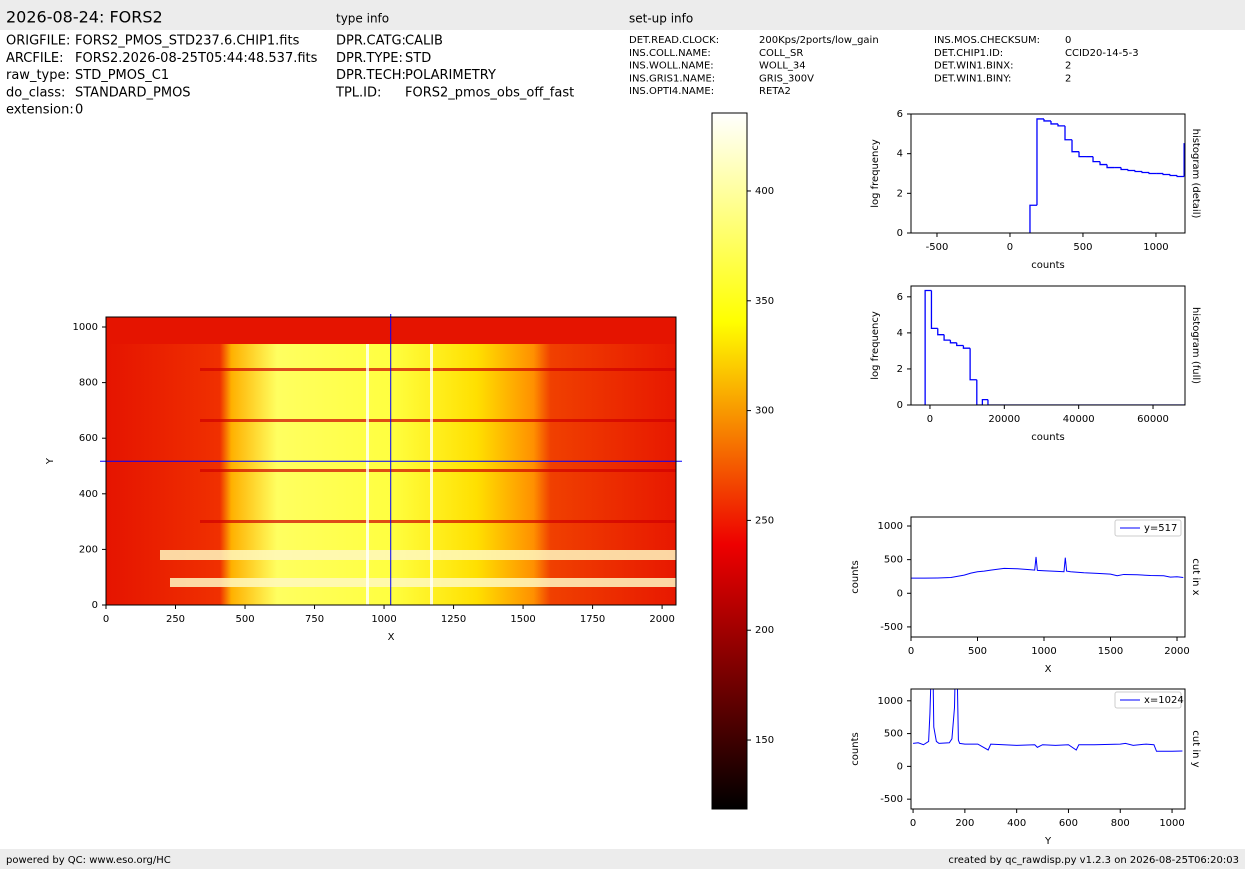 Image resolution: width=1245 pixels, height=874 pixels. Describe the element at coordinates (38, 75) in the screenshot. I see `info-key: raw_type:` at that location.